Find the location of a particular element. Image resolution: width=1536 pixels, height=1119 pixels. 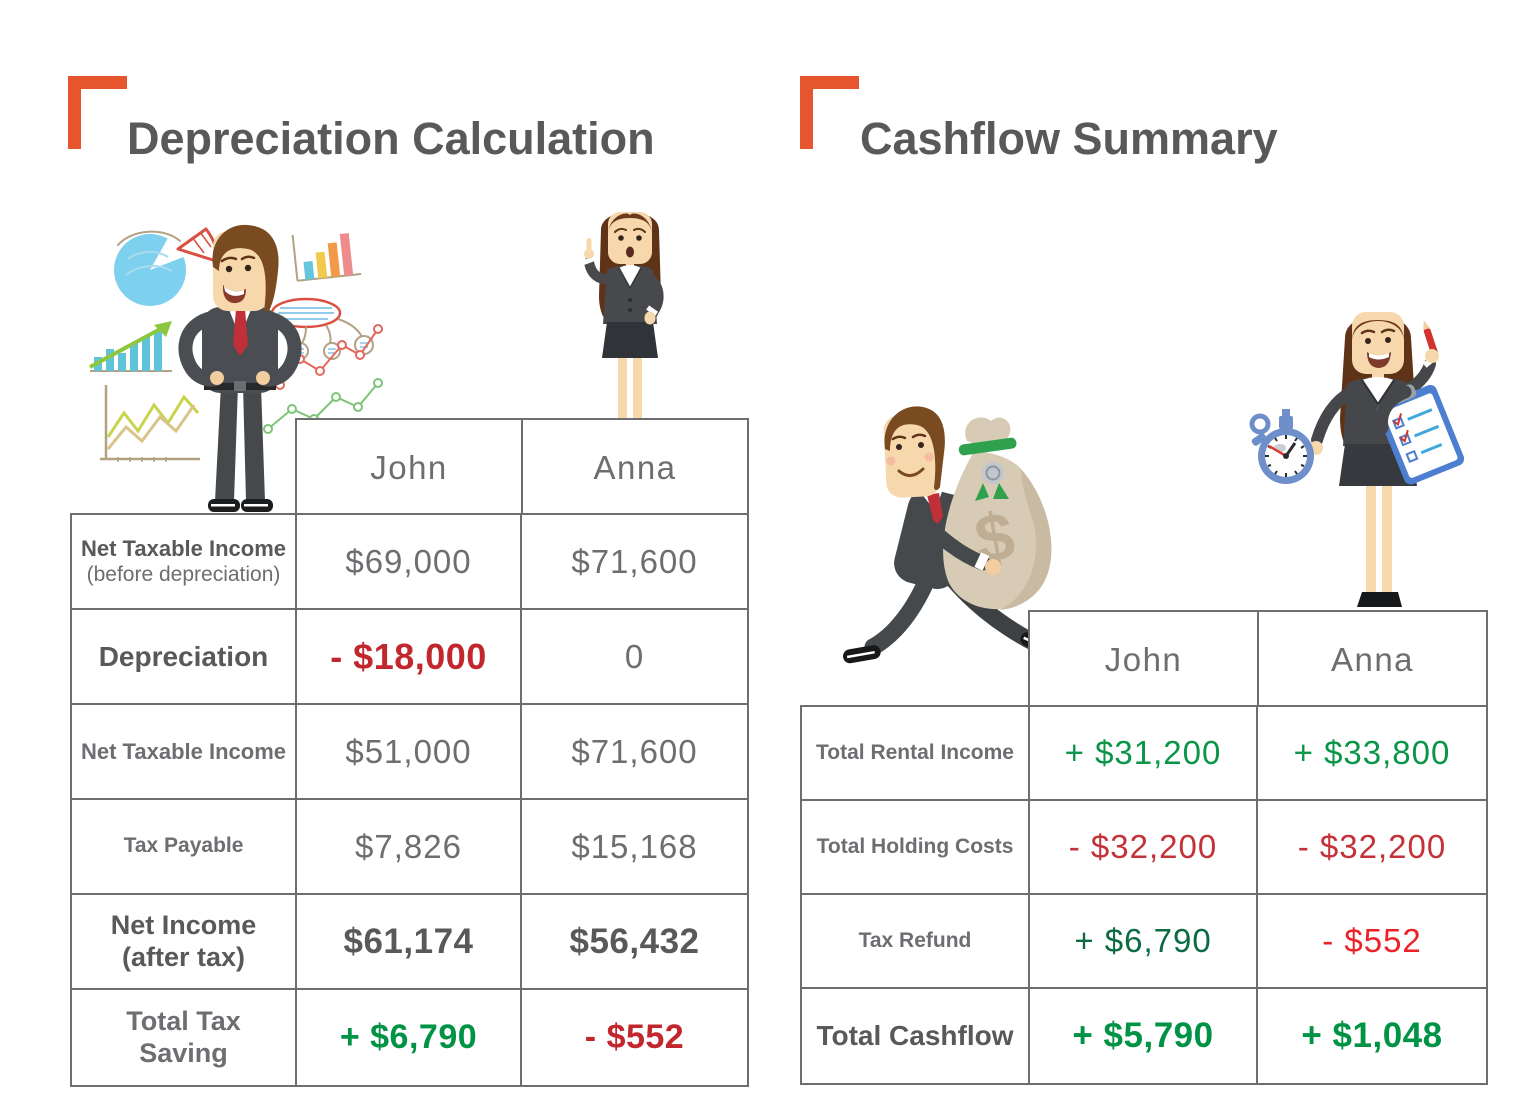

value-john: $7,826 is located at coordinates (408, 846).